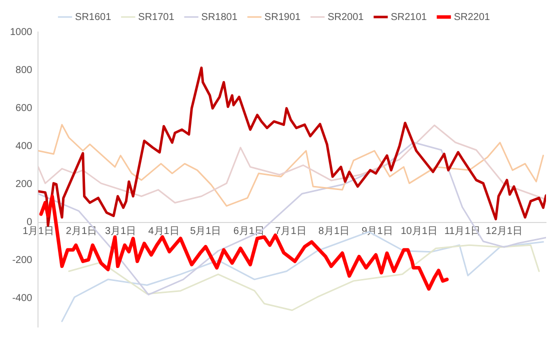 The image size is (550, 339). I want to click on x-tick-label: 5月1日, so click(206, 232).